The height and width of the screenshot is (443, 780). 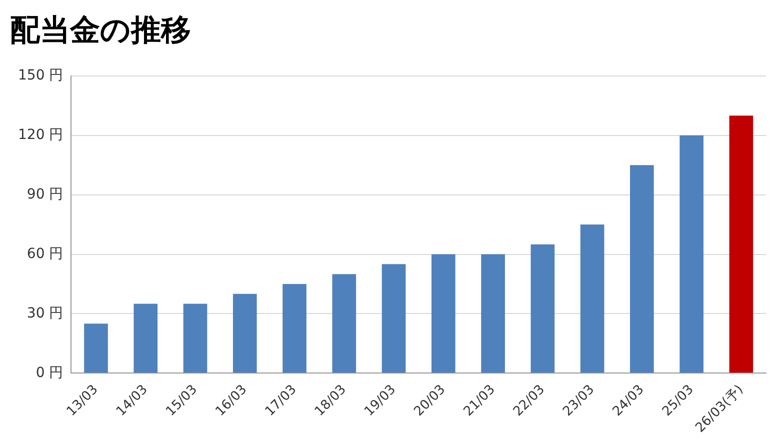 I want to click on y-tick-label: 90 円, so click(x=45, y=194).